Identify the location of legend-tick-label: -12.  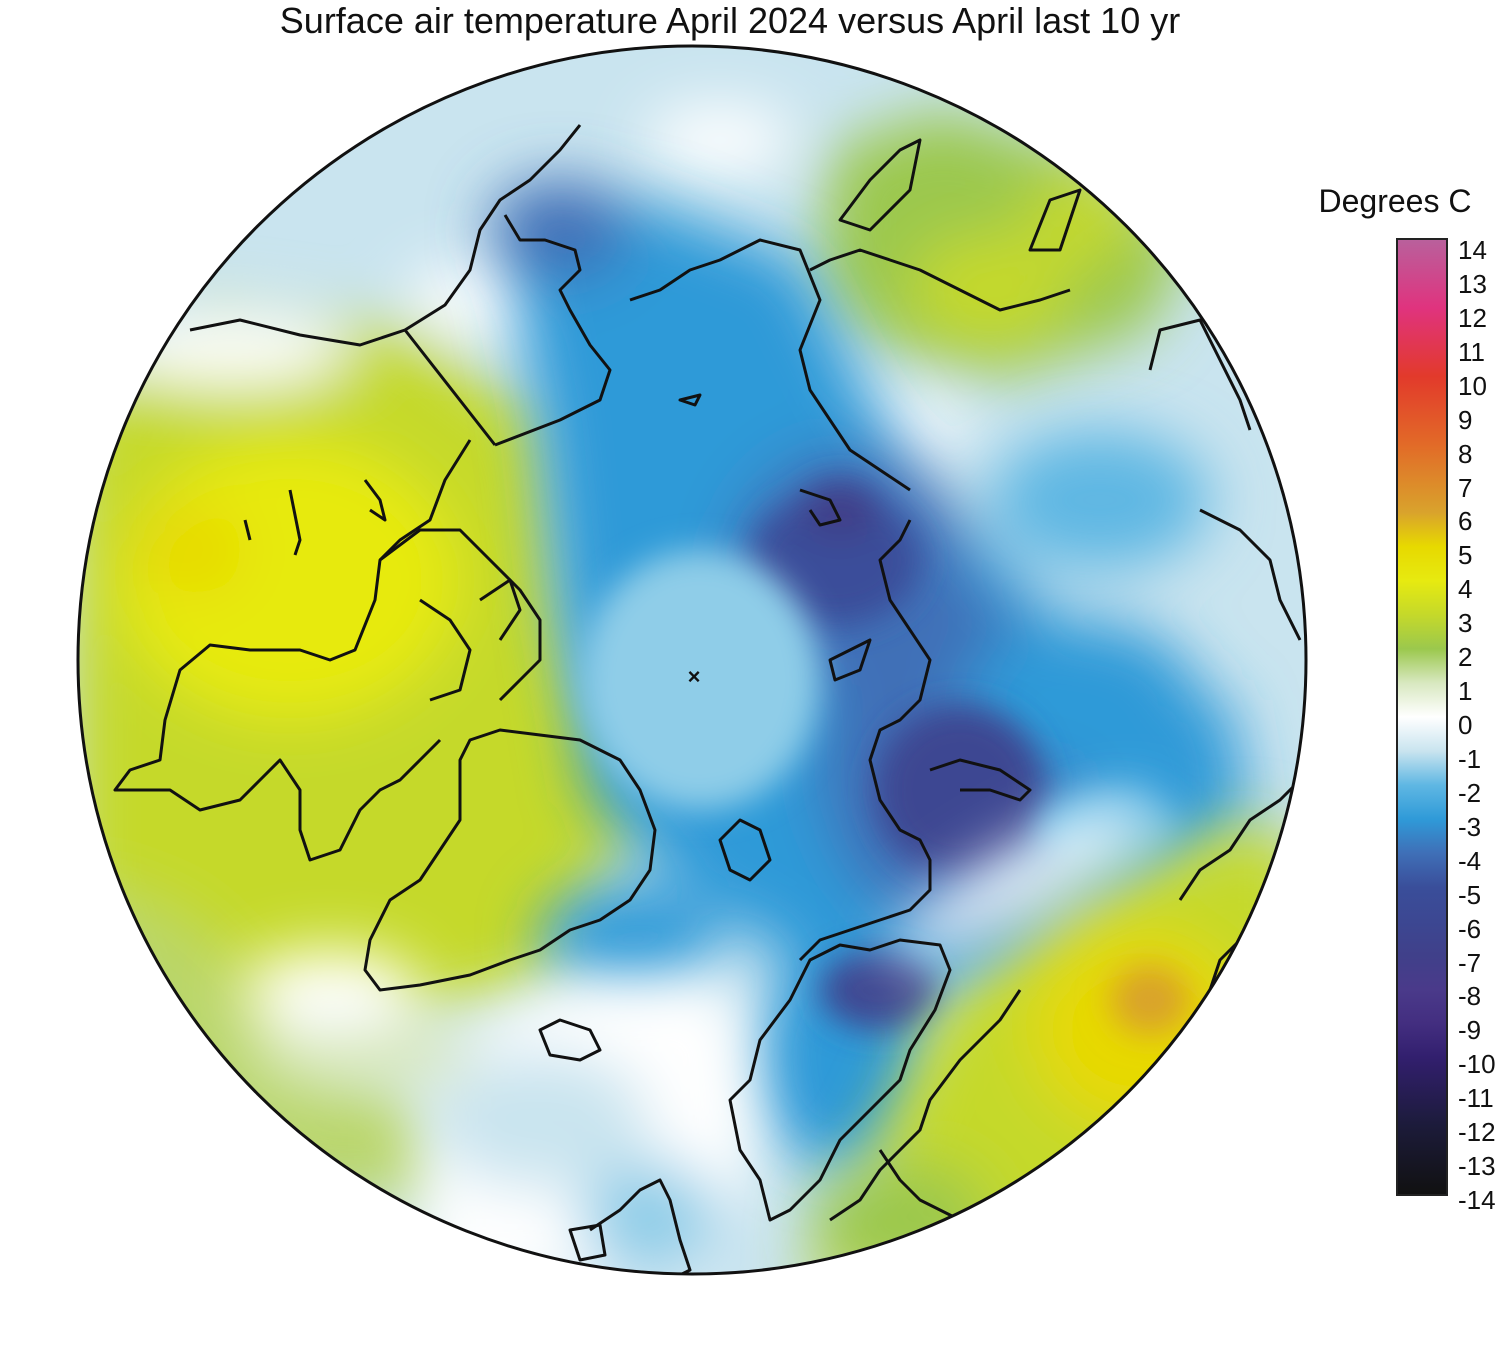
(1477, 1132).